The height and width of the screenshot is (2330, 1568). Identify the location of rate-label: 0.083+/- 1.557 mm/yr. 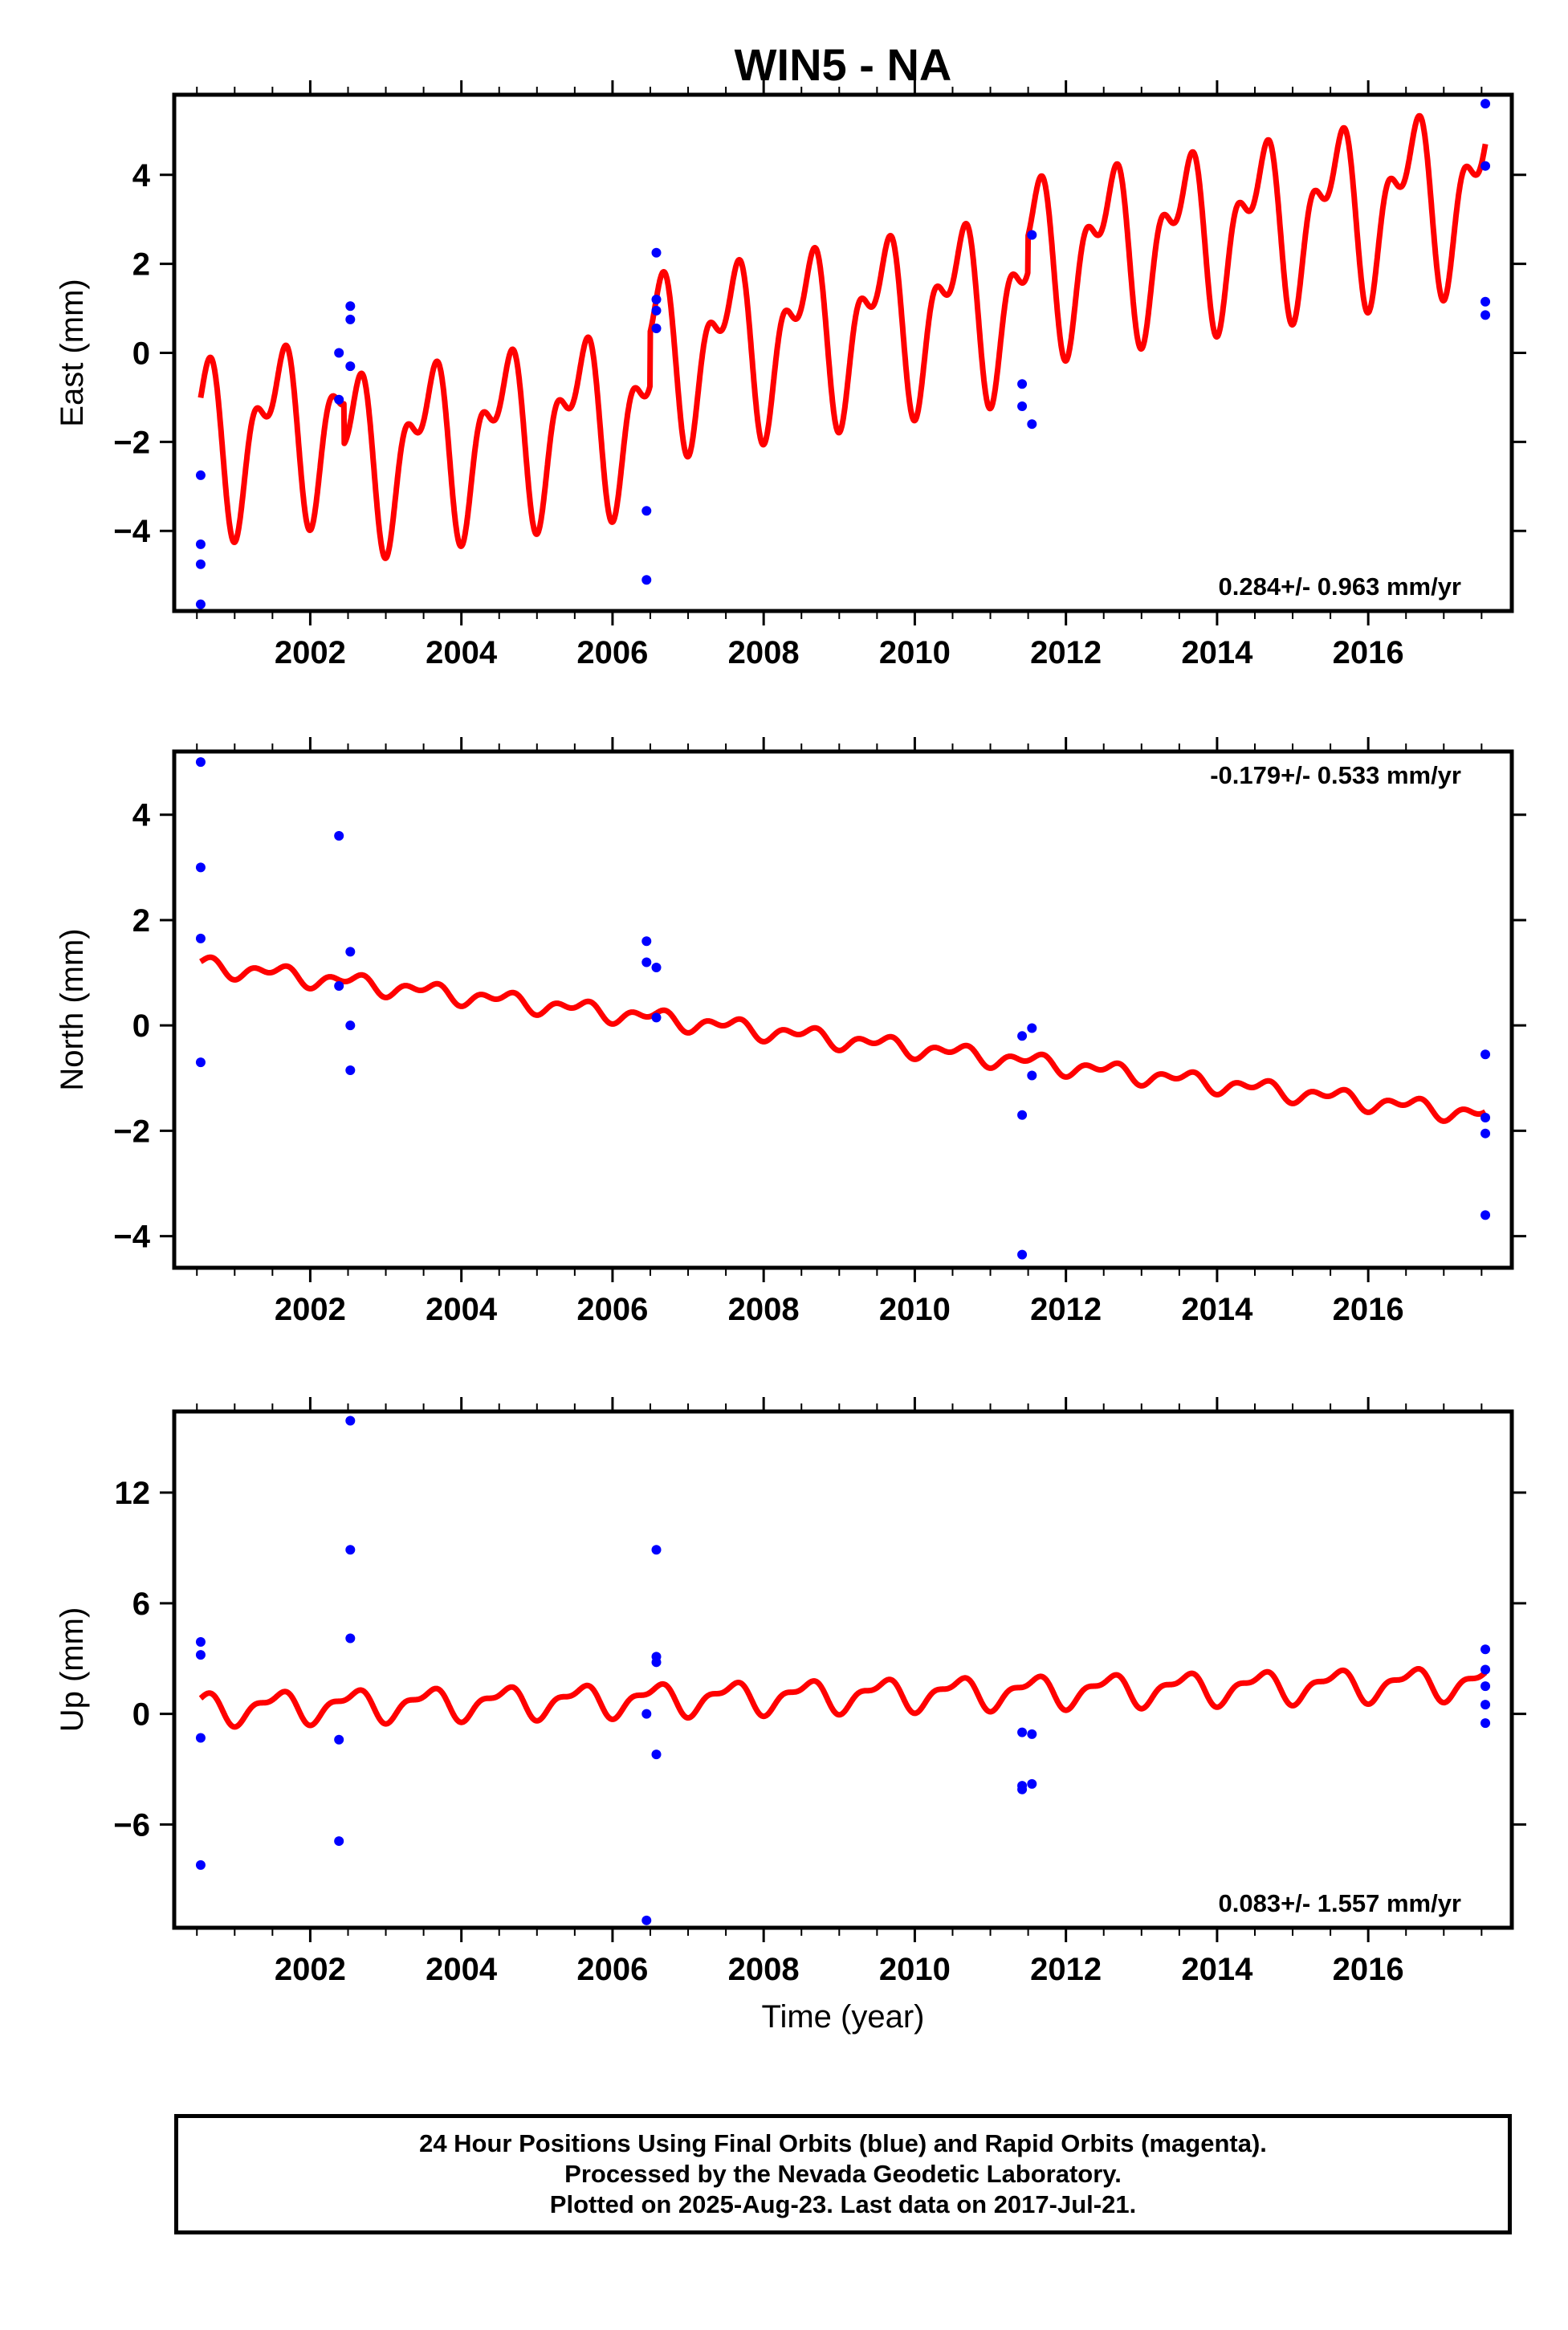
(1340, 1903).